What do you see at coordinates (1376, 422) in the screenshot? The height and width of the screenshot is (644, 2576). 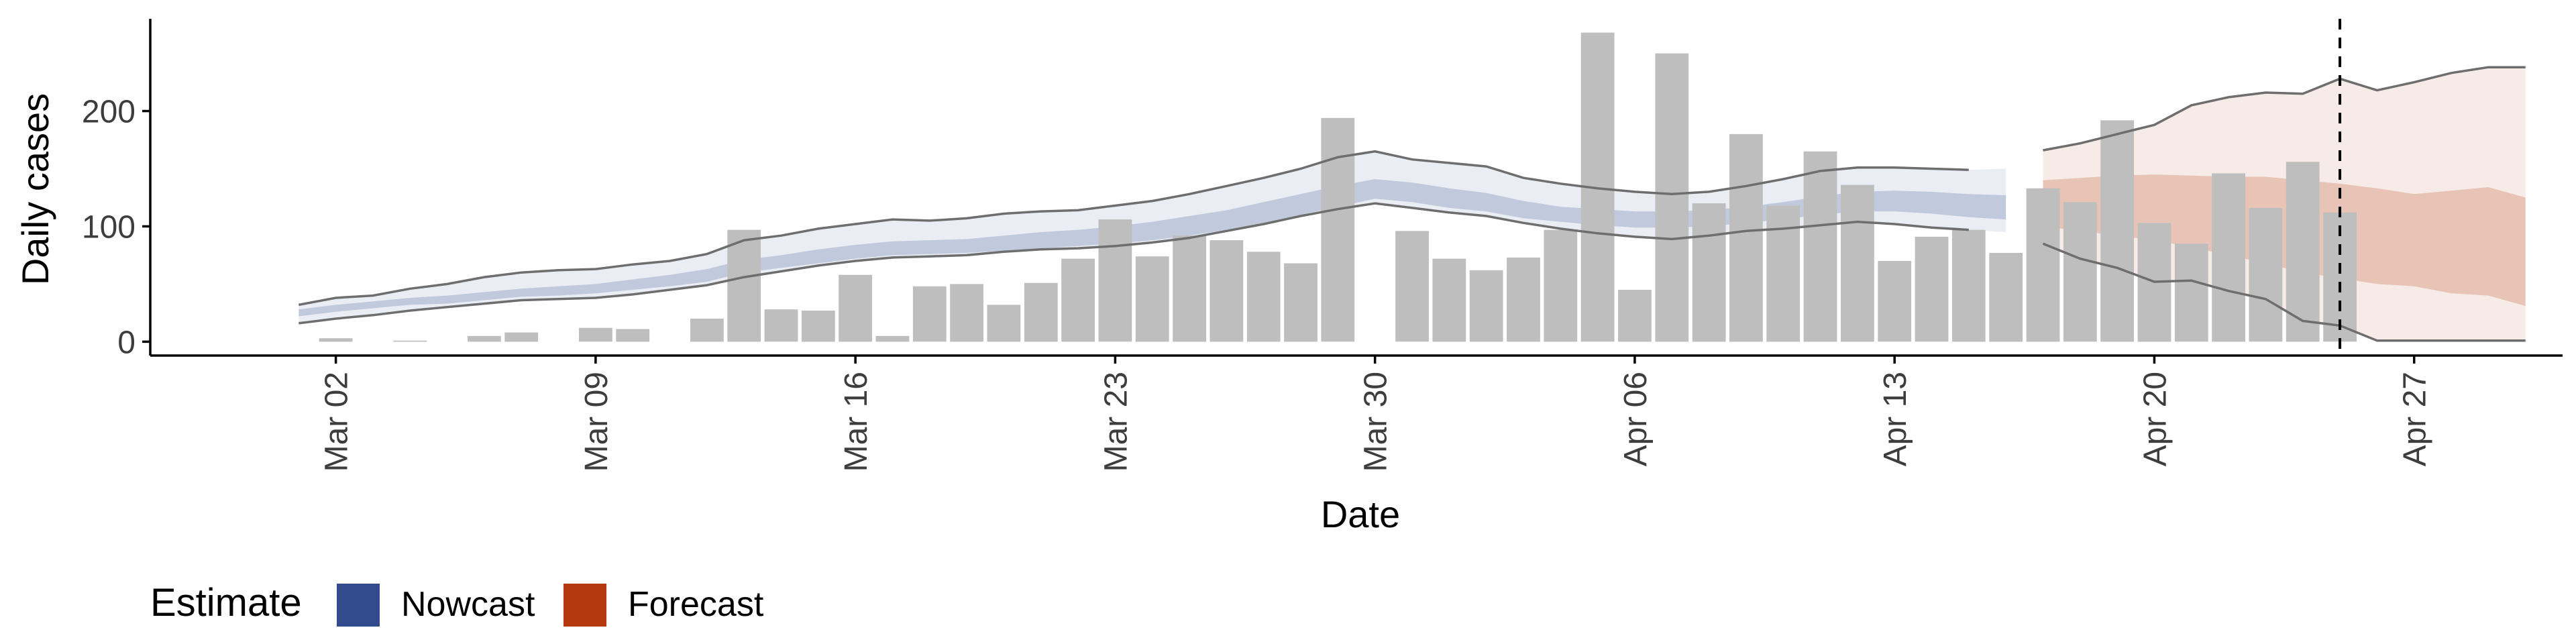 I see `x-tick-label-2020-03-30: Mar 30` at bounding box center [1376, 422].